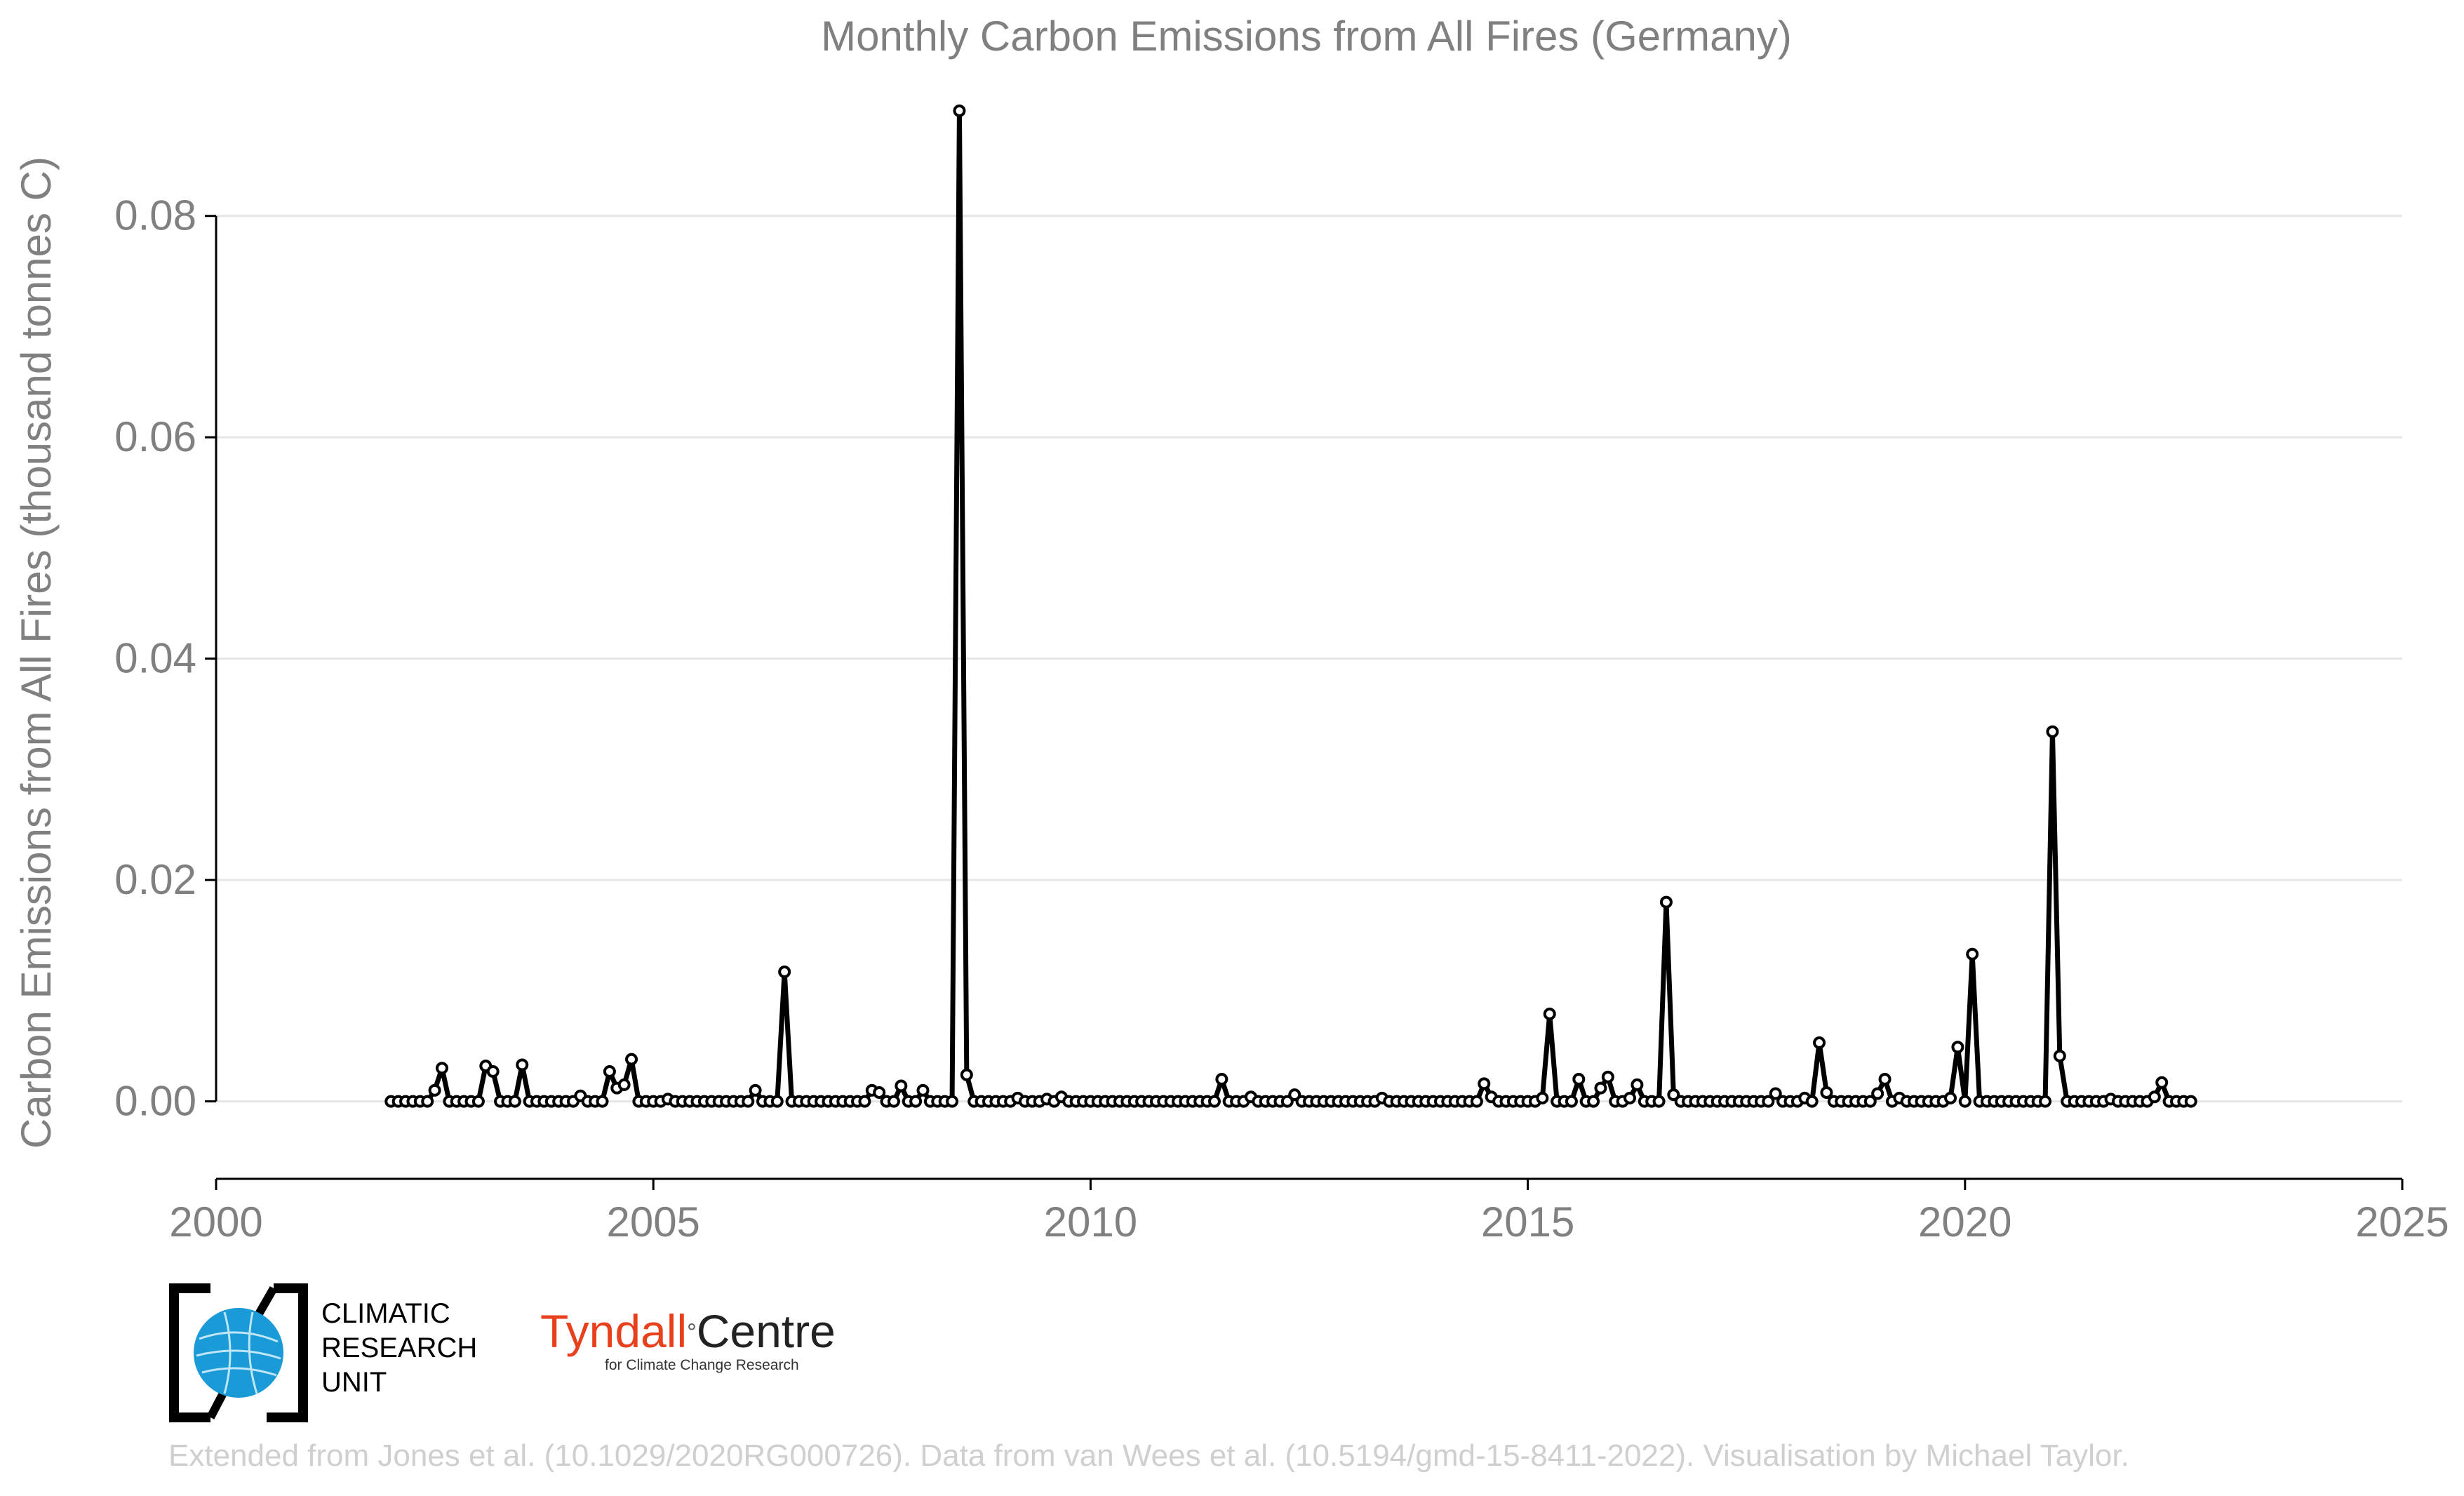 This screenshot has height=1496, width=2464. What do you see at coordinates (155, 879) in the screenshot?
I see `y-tick-label: 0.02` at bounding box center [155, 879].